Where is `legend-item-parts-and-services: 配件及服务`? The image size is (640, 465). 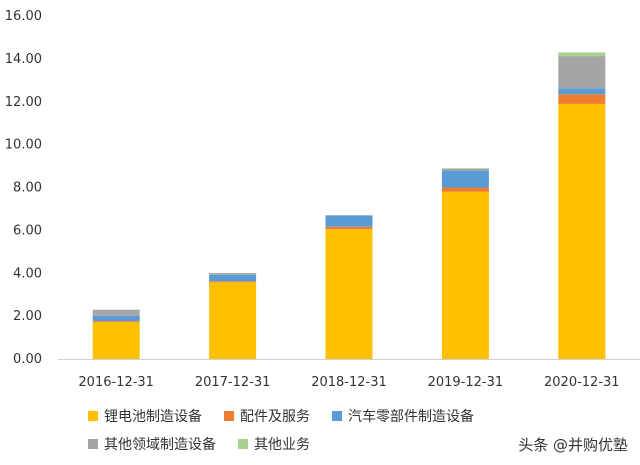
legend-item-parts-and-services: 配件及服务 is located at coordinates (267, 416).